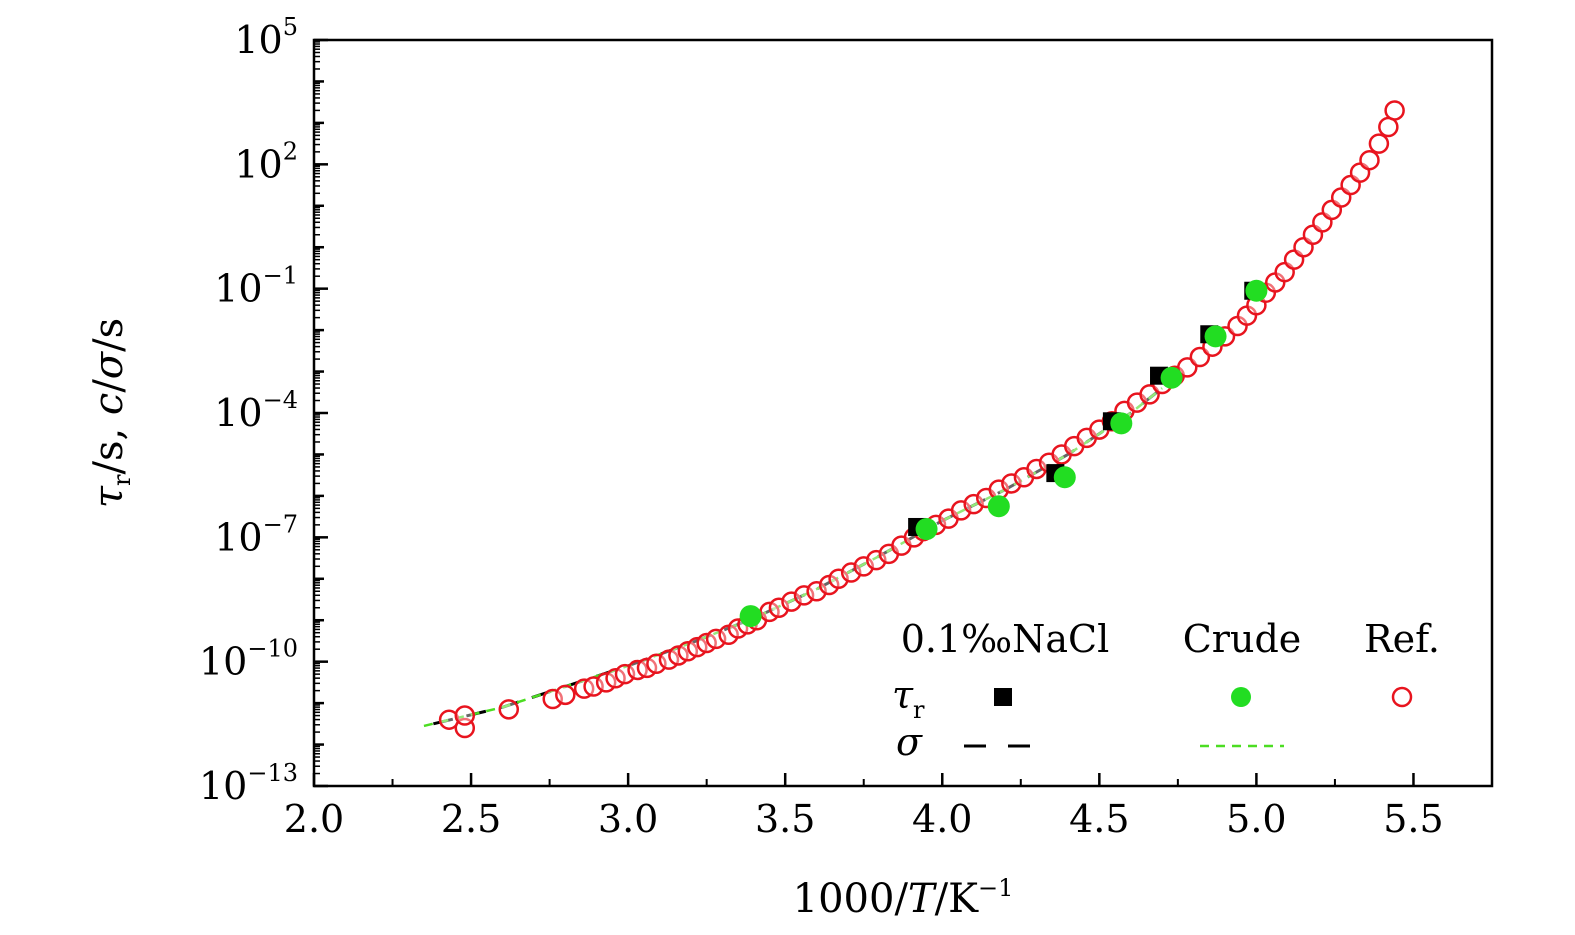  What do you see at coordinates (314, 819) in the screenshot?
I see `x-tick-label: 2.0` at bounding box center [314, 819].